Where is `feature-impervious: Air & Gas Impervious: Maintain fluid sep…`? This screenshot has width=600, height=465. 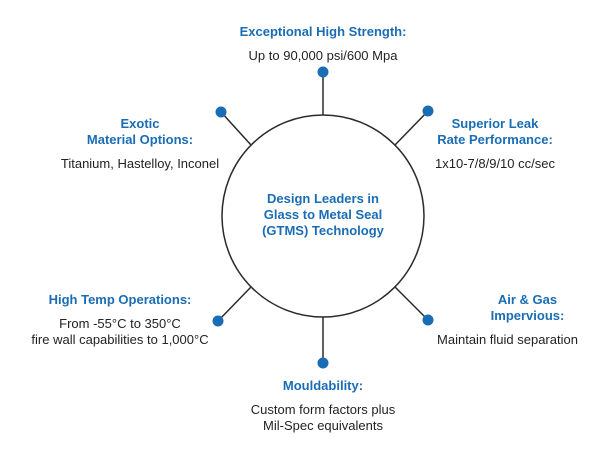 feature-impervious: Air & Gas Impervious: Maintain fluid sep… is located at coordinates (507, 320).